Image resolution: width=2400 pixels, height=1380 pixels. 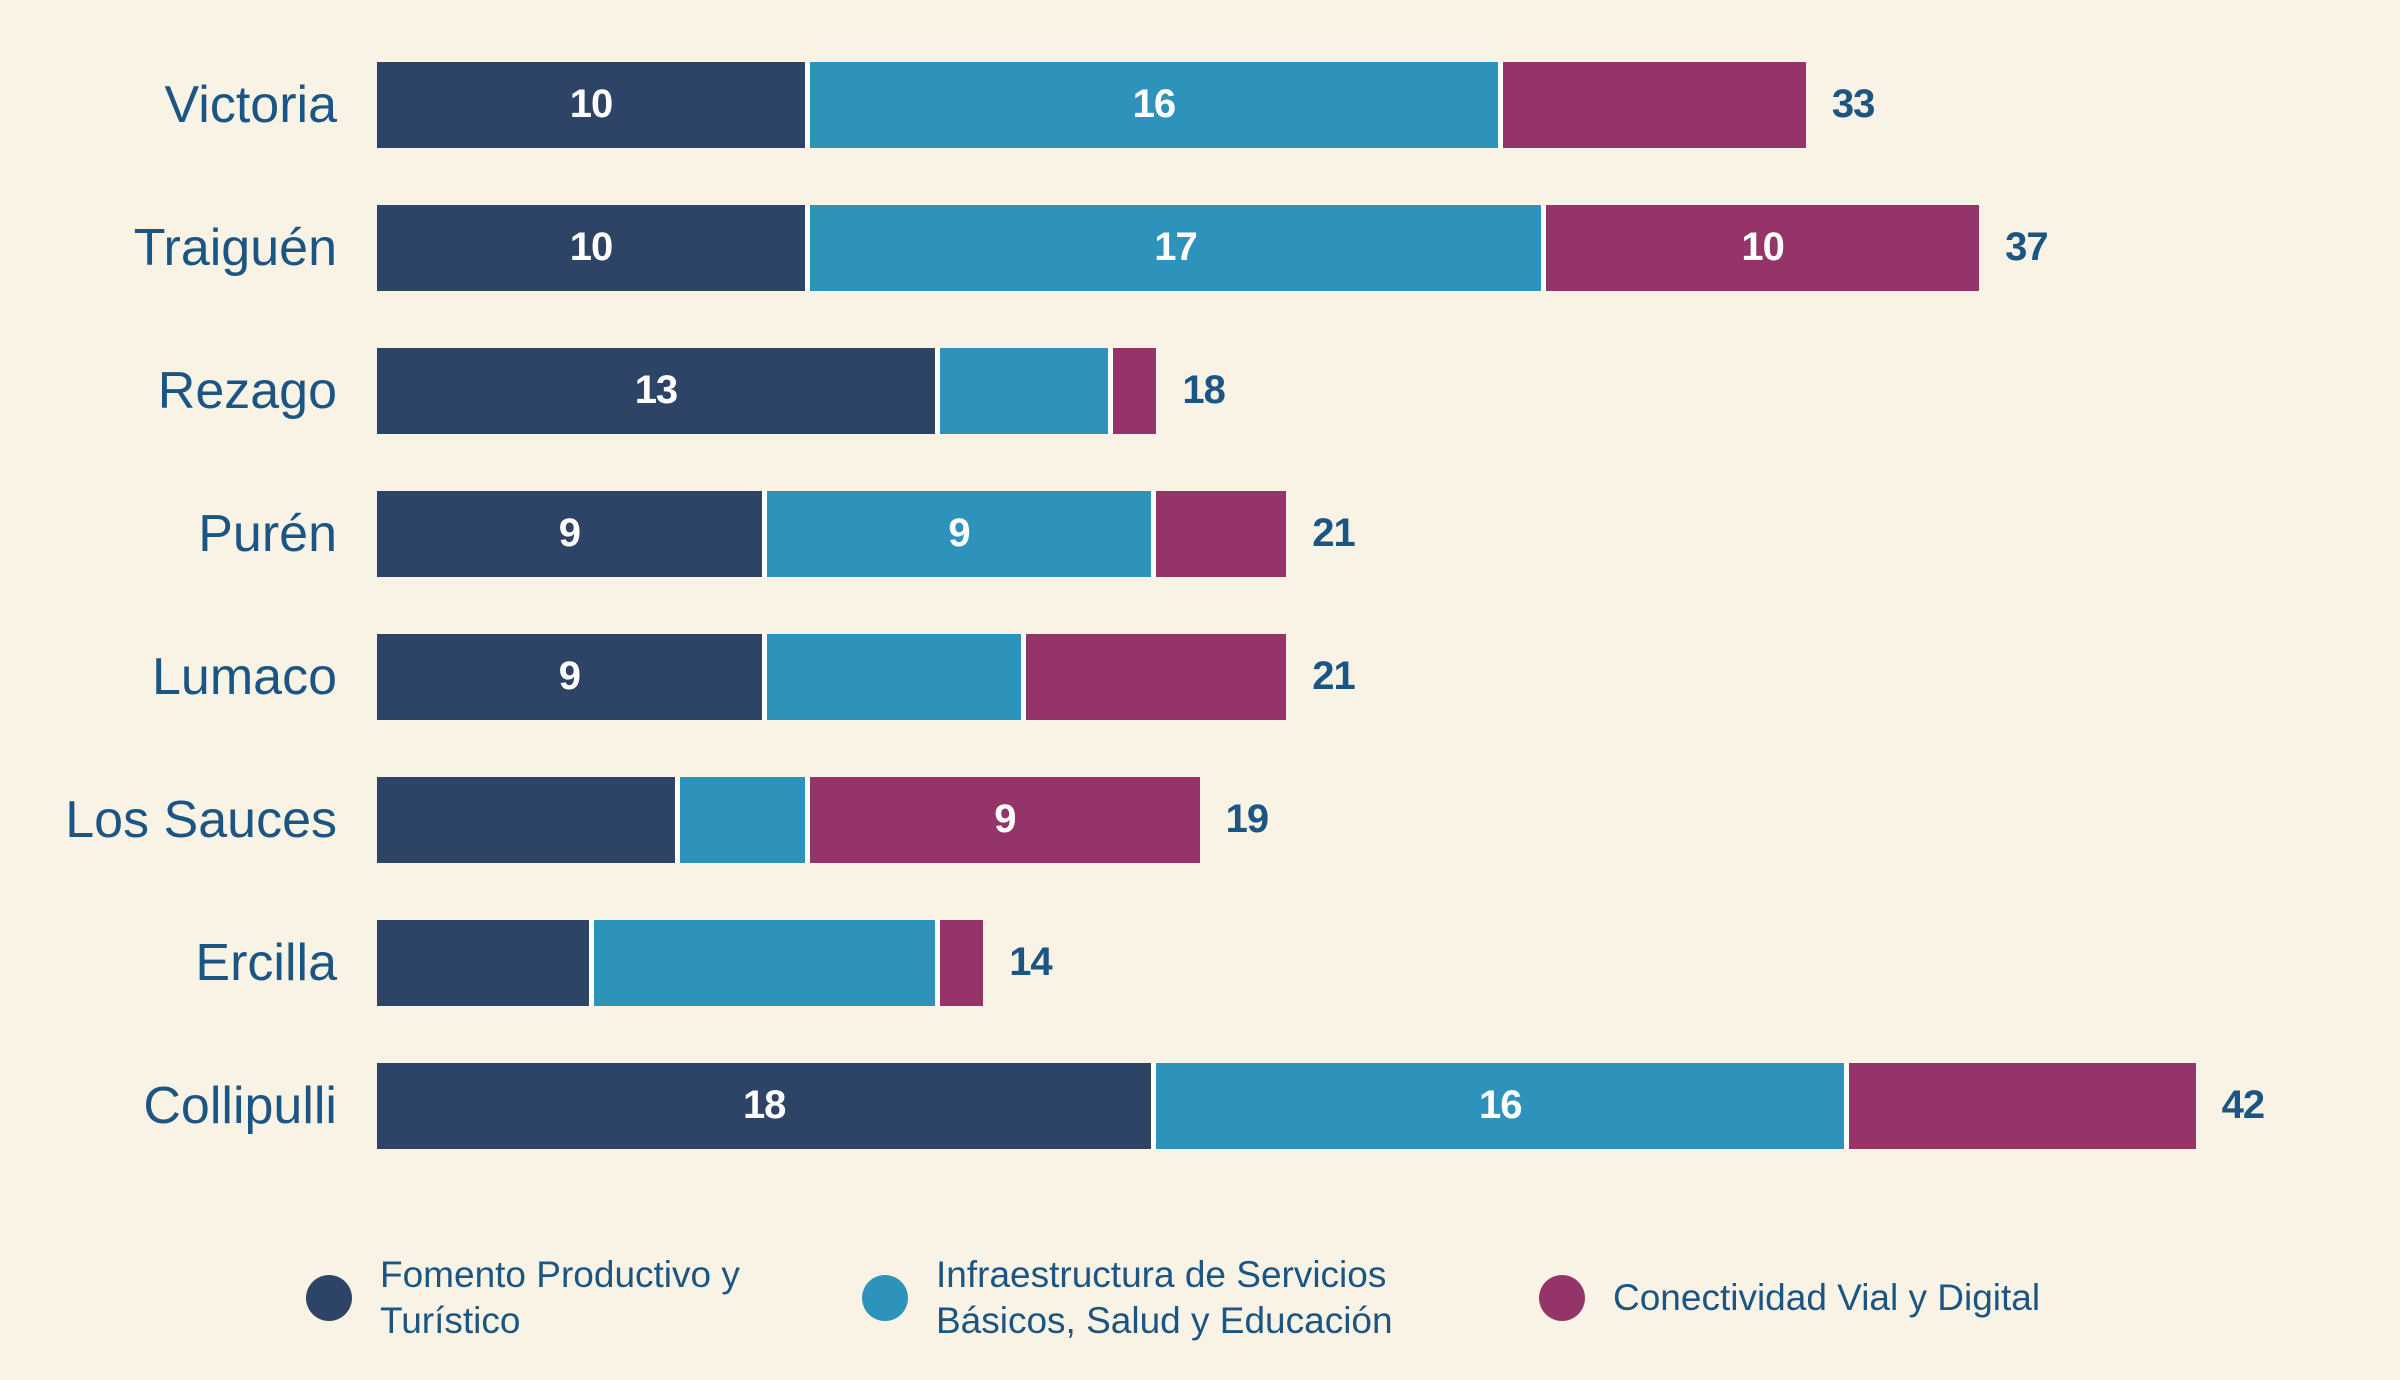 I want to click on bar-track: 18 16, so click(x=1286, y=1105).